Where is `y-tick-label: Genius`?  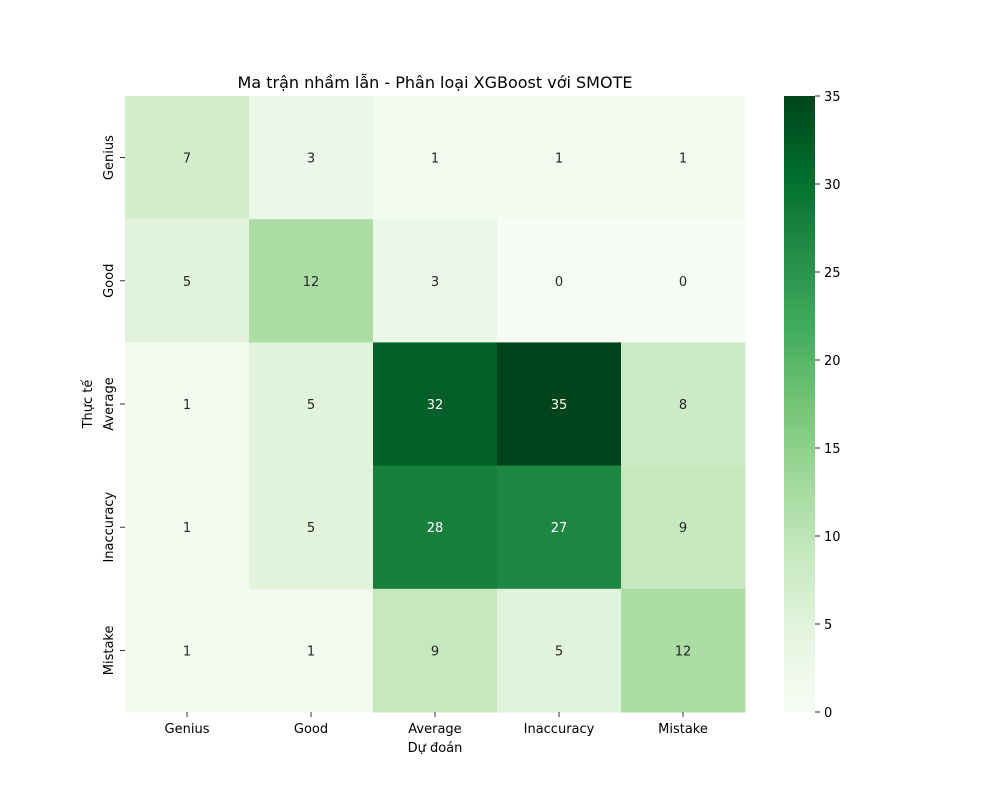
y-tick-label: Genius is located at coordinates (109, 157).